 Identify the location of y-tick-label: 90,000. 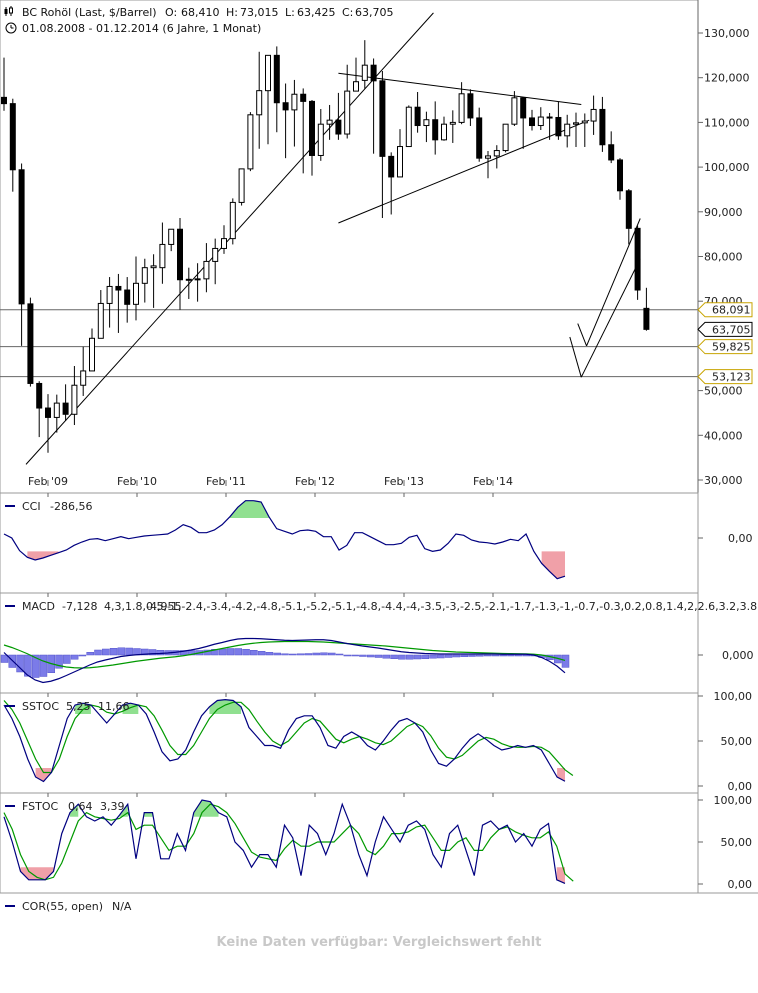
(723, 212).